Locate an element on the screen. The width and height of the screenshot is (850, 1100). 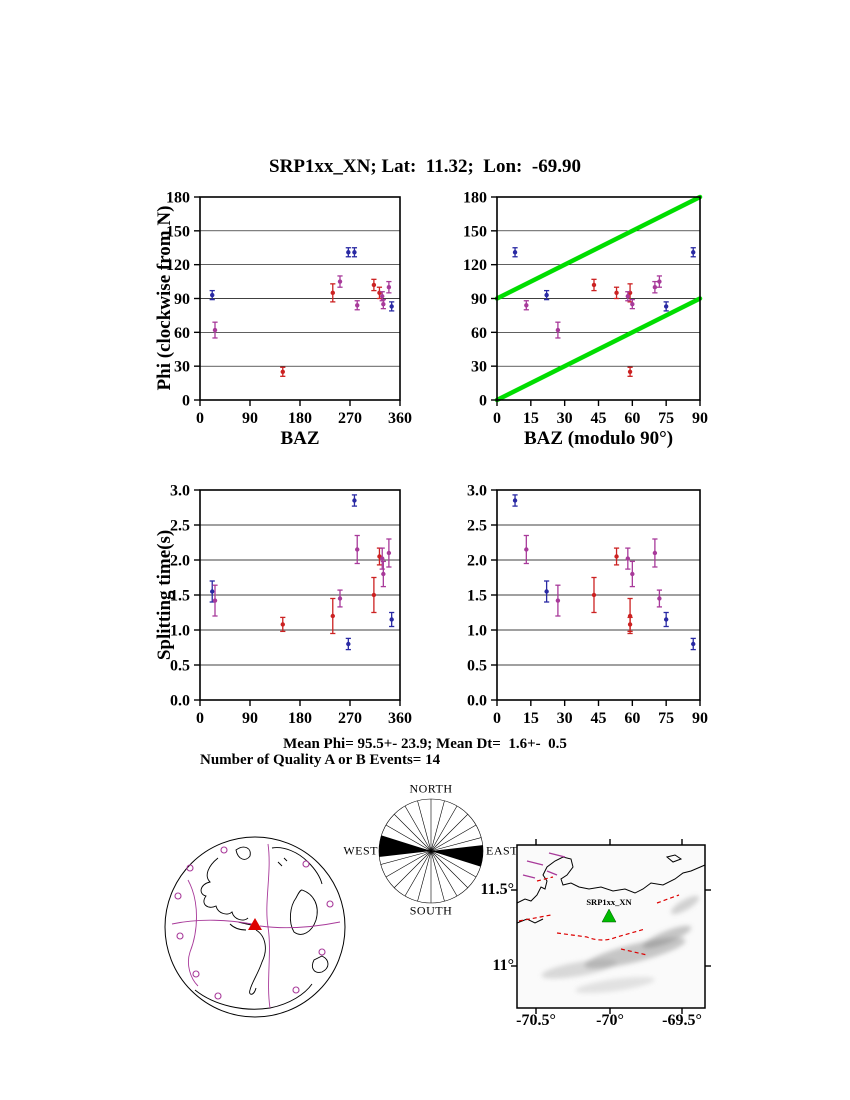
station-marker-icon is located at coordinates (609, 915).